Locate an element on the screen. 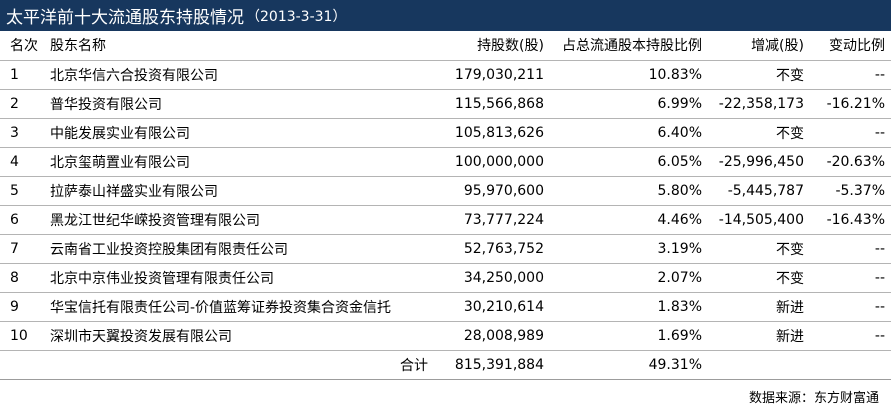 The image size is (891, 410). cell-rank: 10 is located at coordinates (21, 336).